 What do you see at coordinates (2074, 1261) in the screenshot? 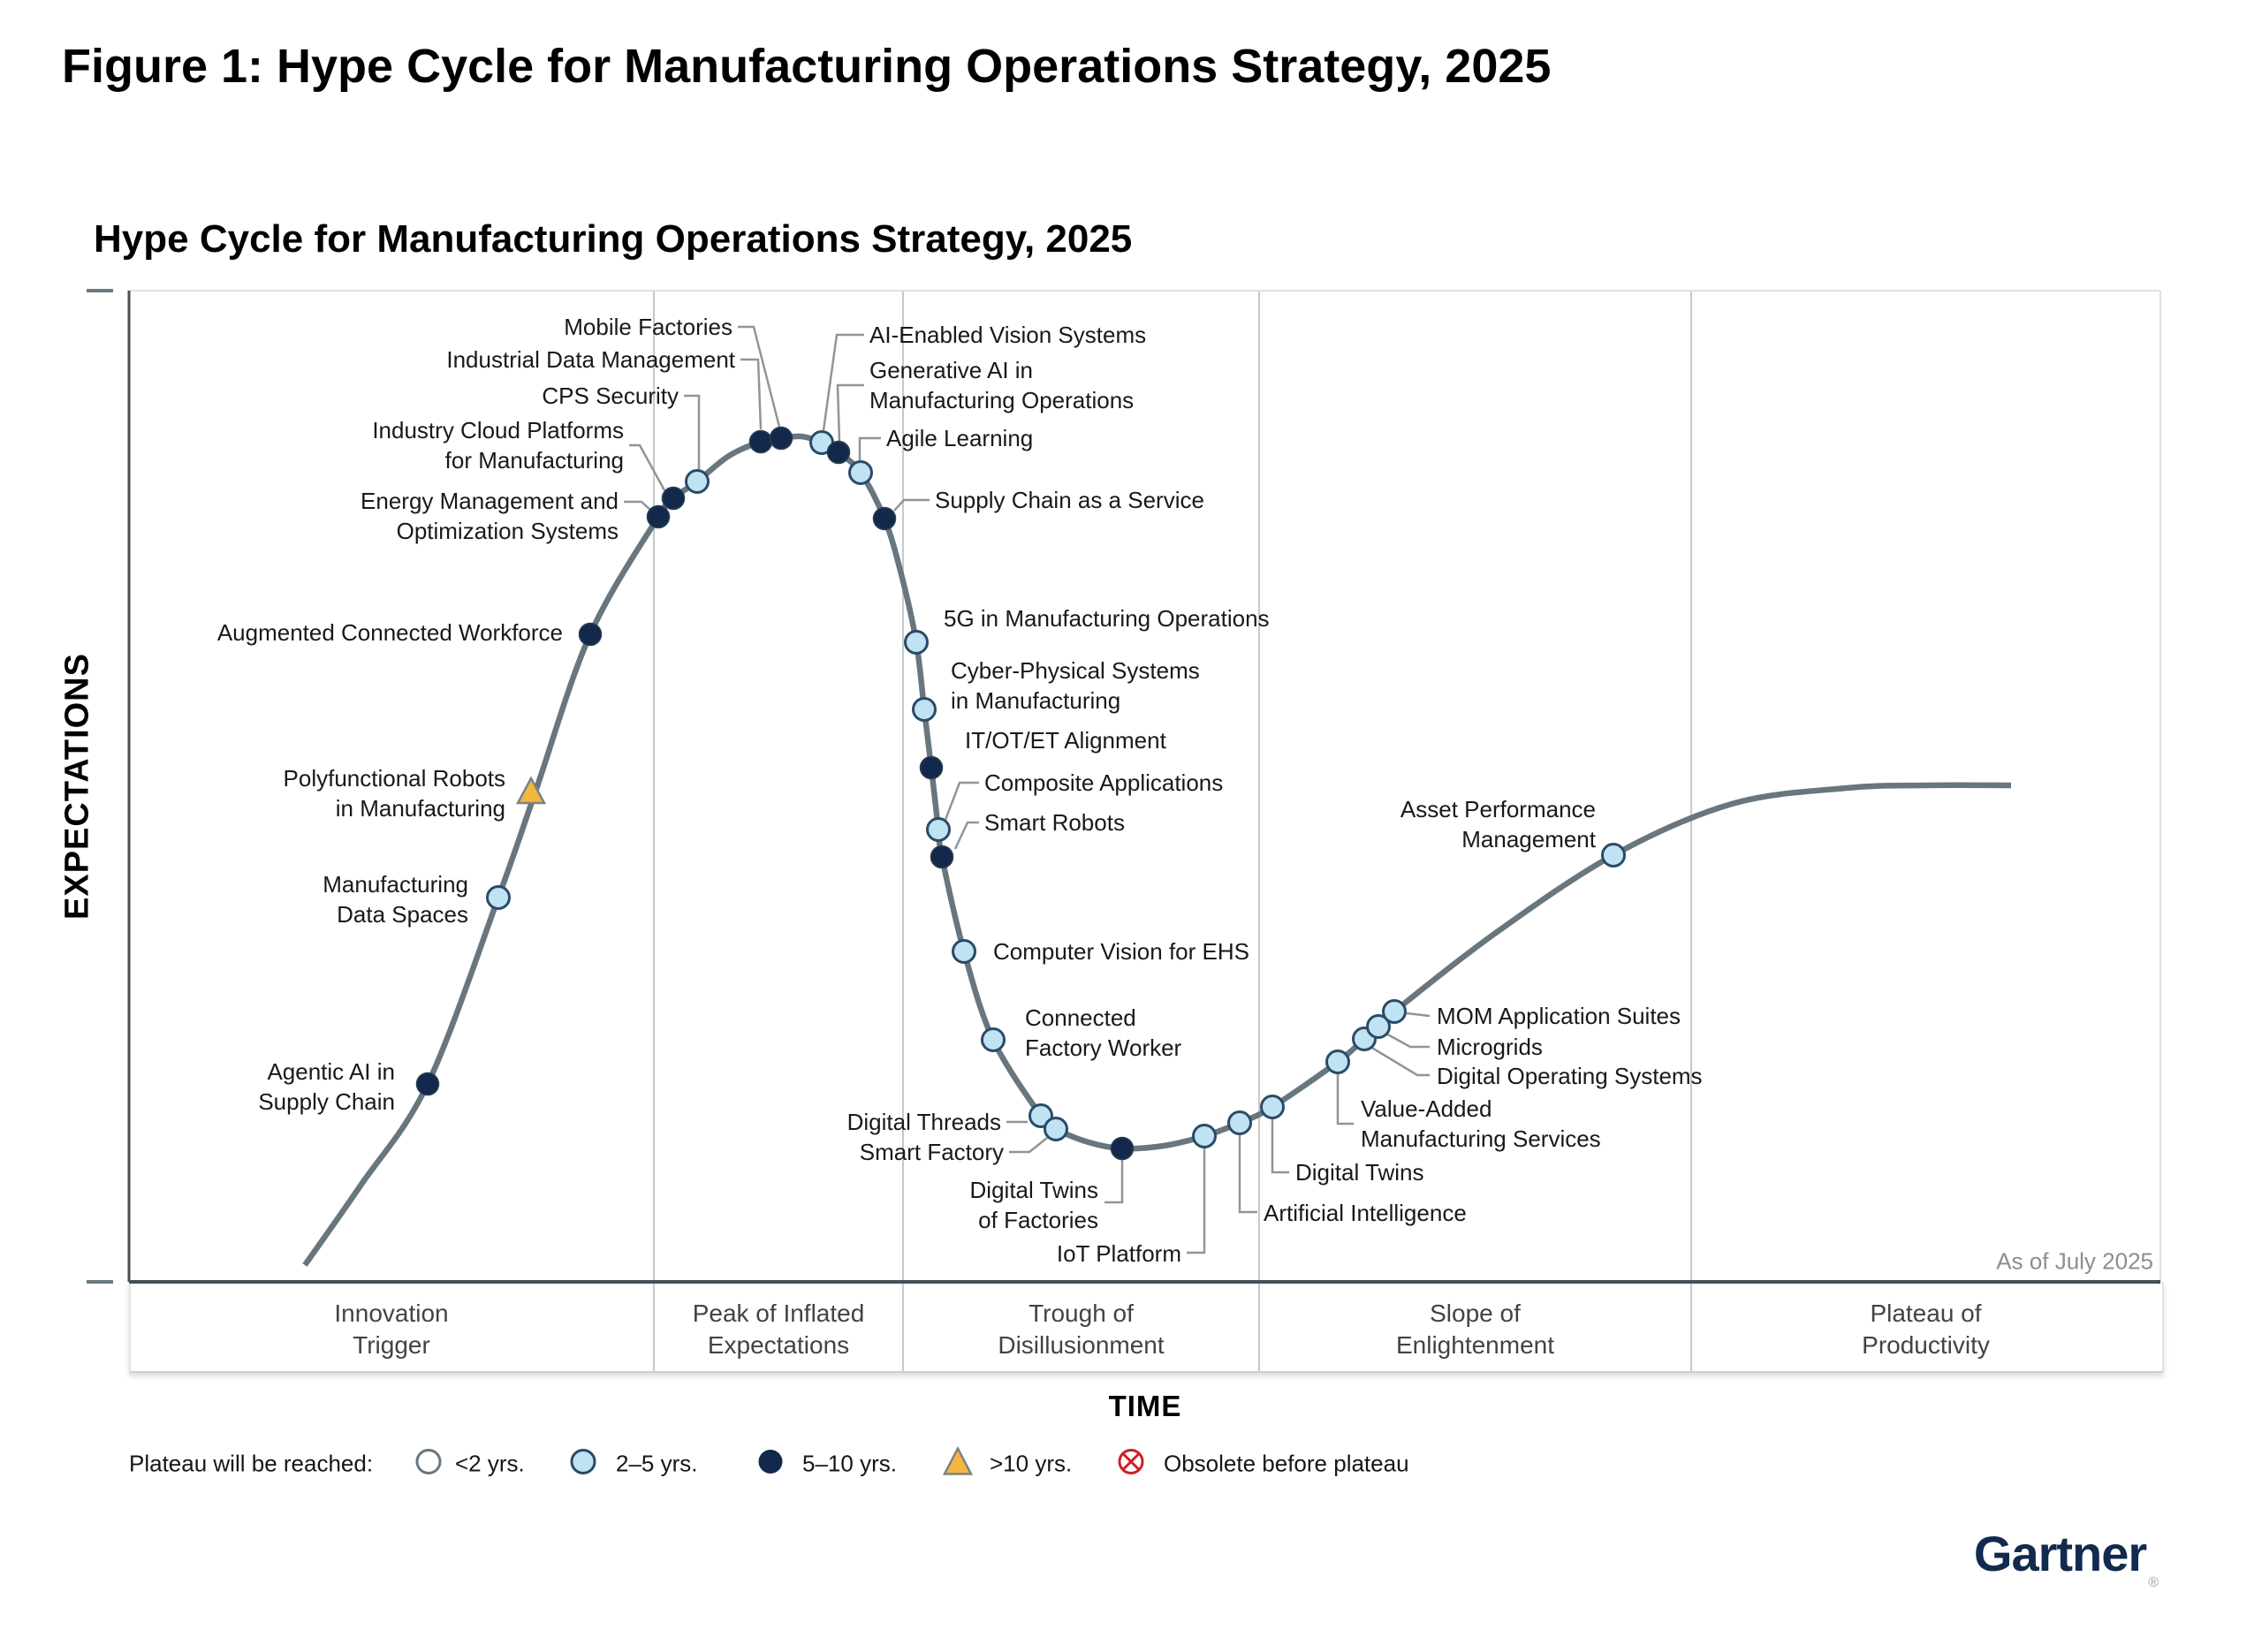
I see `as-of-date: As of July 2025` at bounding box center [2074, 1261].